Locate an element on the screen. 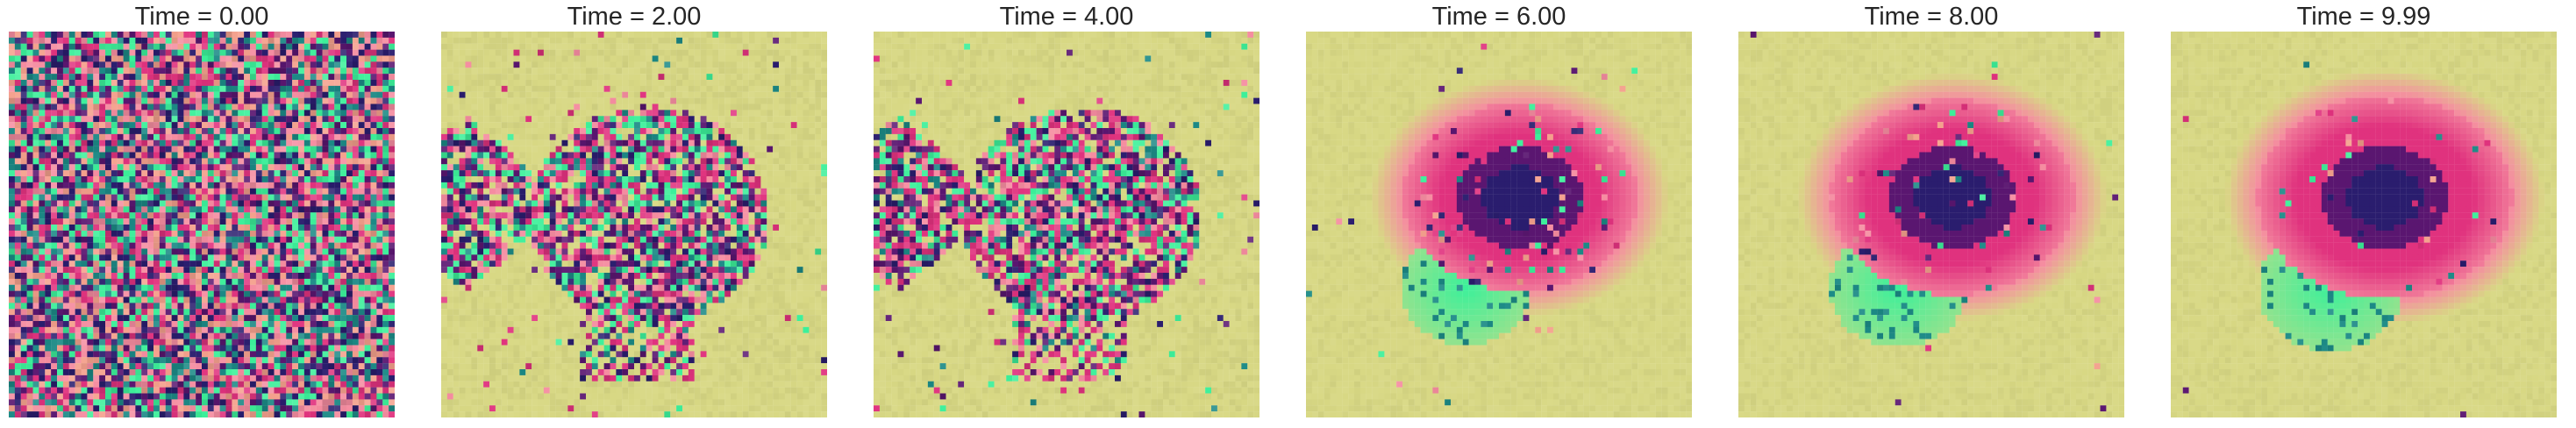  panel-time-8: Time = 8.00 is located at coordinates (1931, 214).